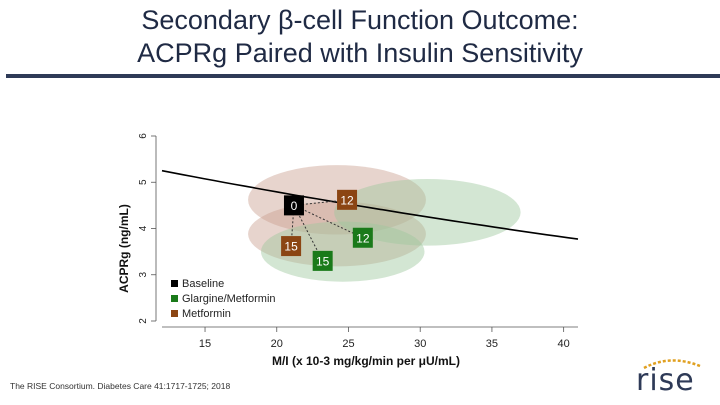 The width and height of the screenshot is (720, 405). What do you see at coordinates (203, 284) in the screenshot?
I see `legend-label: Baseline` at bounding box center [203, 284].